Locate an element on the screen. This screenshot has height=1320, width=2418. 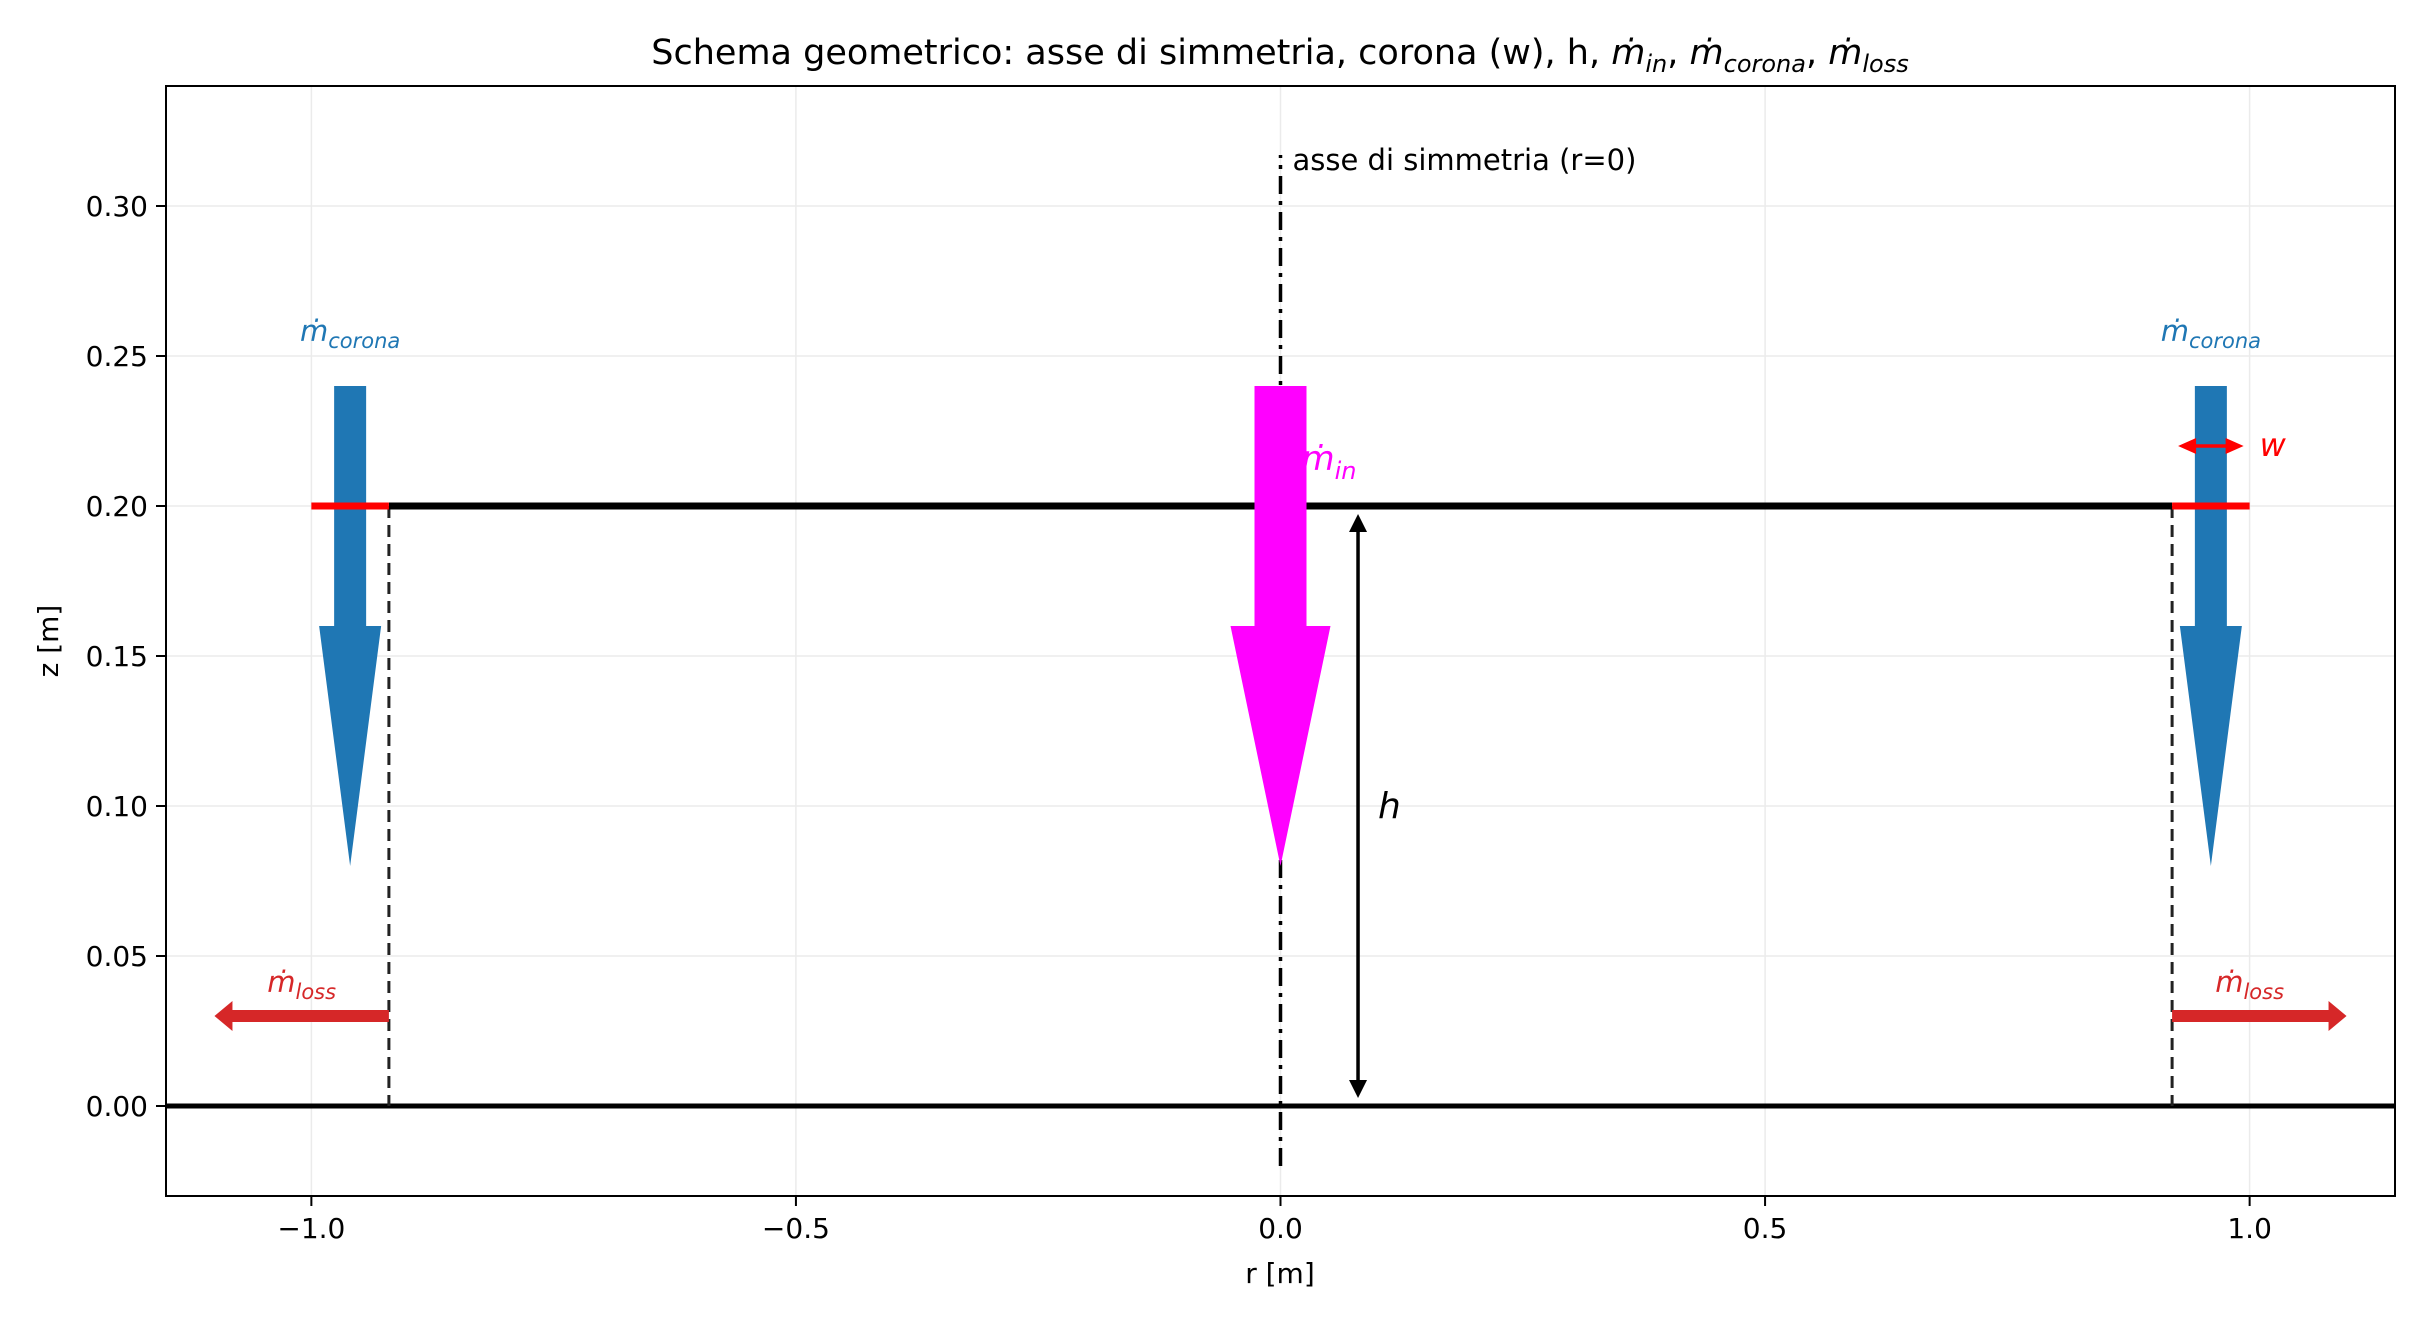
inflow-label: ṁin is located at coordinates (1328, 462).